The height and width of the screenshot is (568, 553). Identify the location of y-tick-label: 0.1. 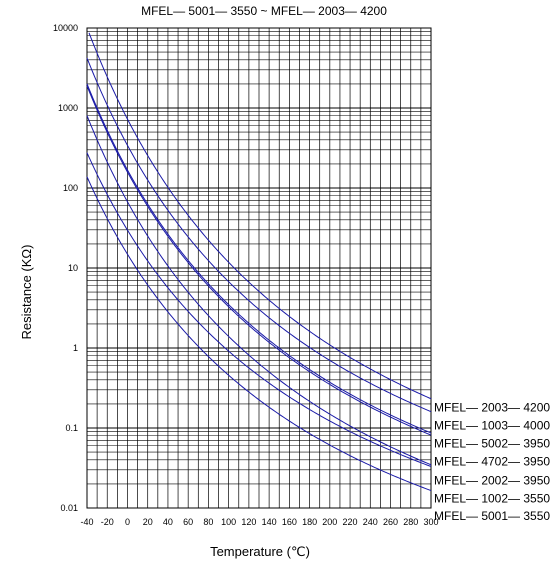
(71, 428).